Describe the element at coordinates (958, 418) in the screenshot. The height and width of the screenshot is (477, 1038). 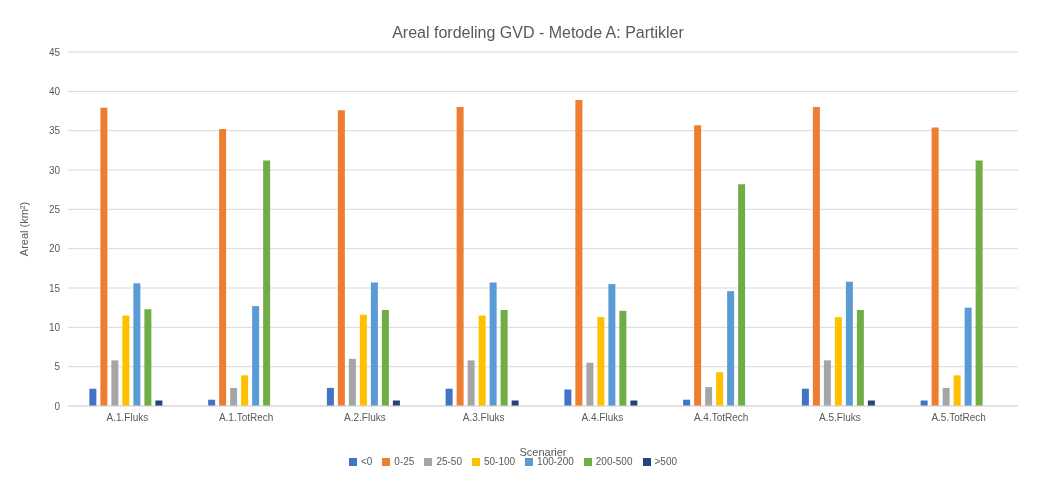
I see `x-tick-label: A.5.TotRech` at that location.